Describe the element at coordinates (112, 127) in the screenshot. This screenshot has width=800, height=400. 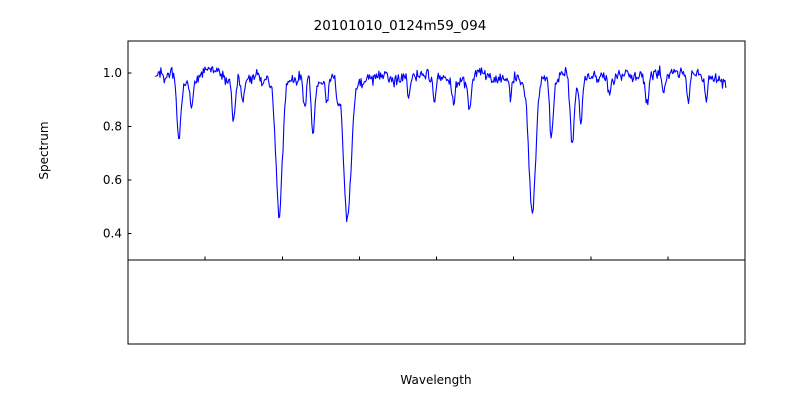
I see `y-tick-label: 0.8` at that location.